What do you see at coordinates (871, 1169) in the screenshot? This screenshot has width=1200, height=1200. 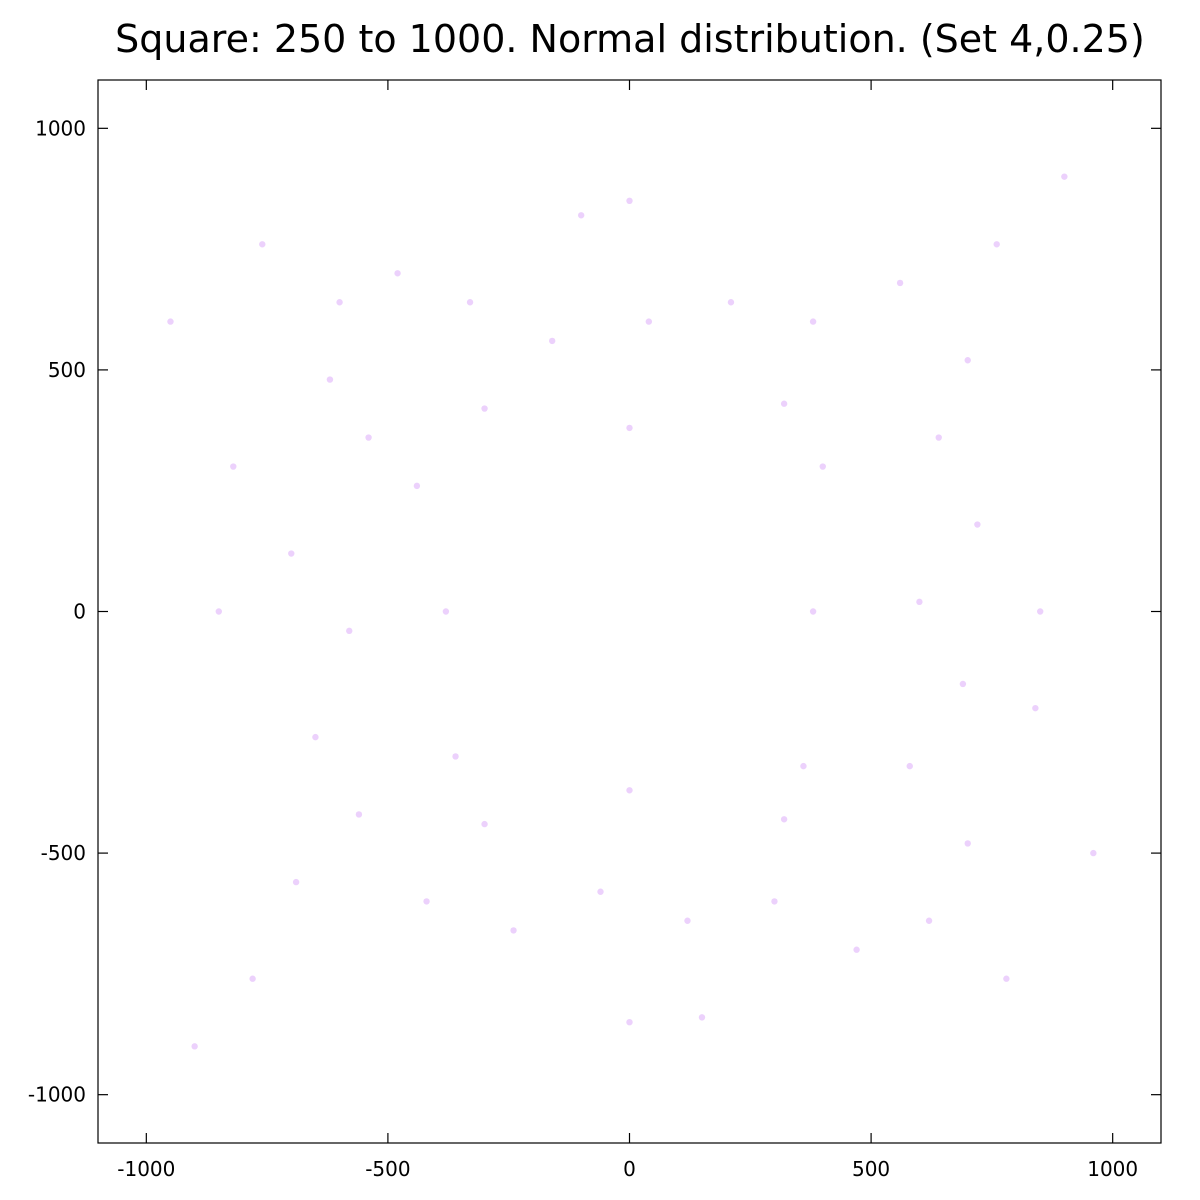 I see `x-tick-label: 500` at bounding box center [871, 1169].